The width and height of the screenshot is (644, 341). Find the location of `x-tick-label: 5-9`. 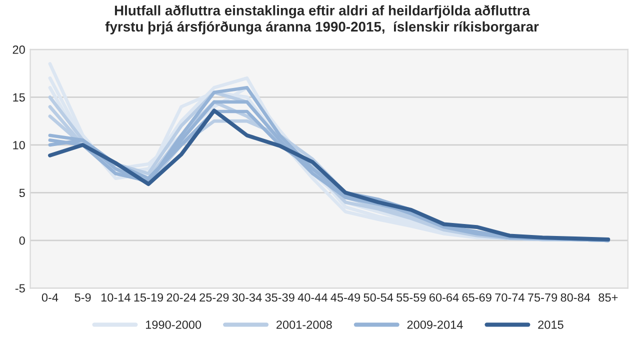

x-tick-label: 5-9 is located at coordinates (82, 297).